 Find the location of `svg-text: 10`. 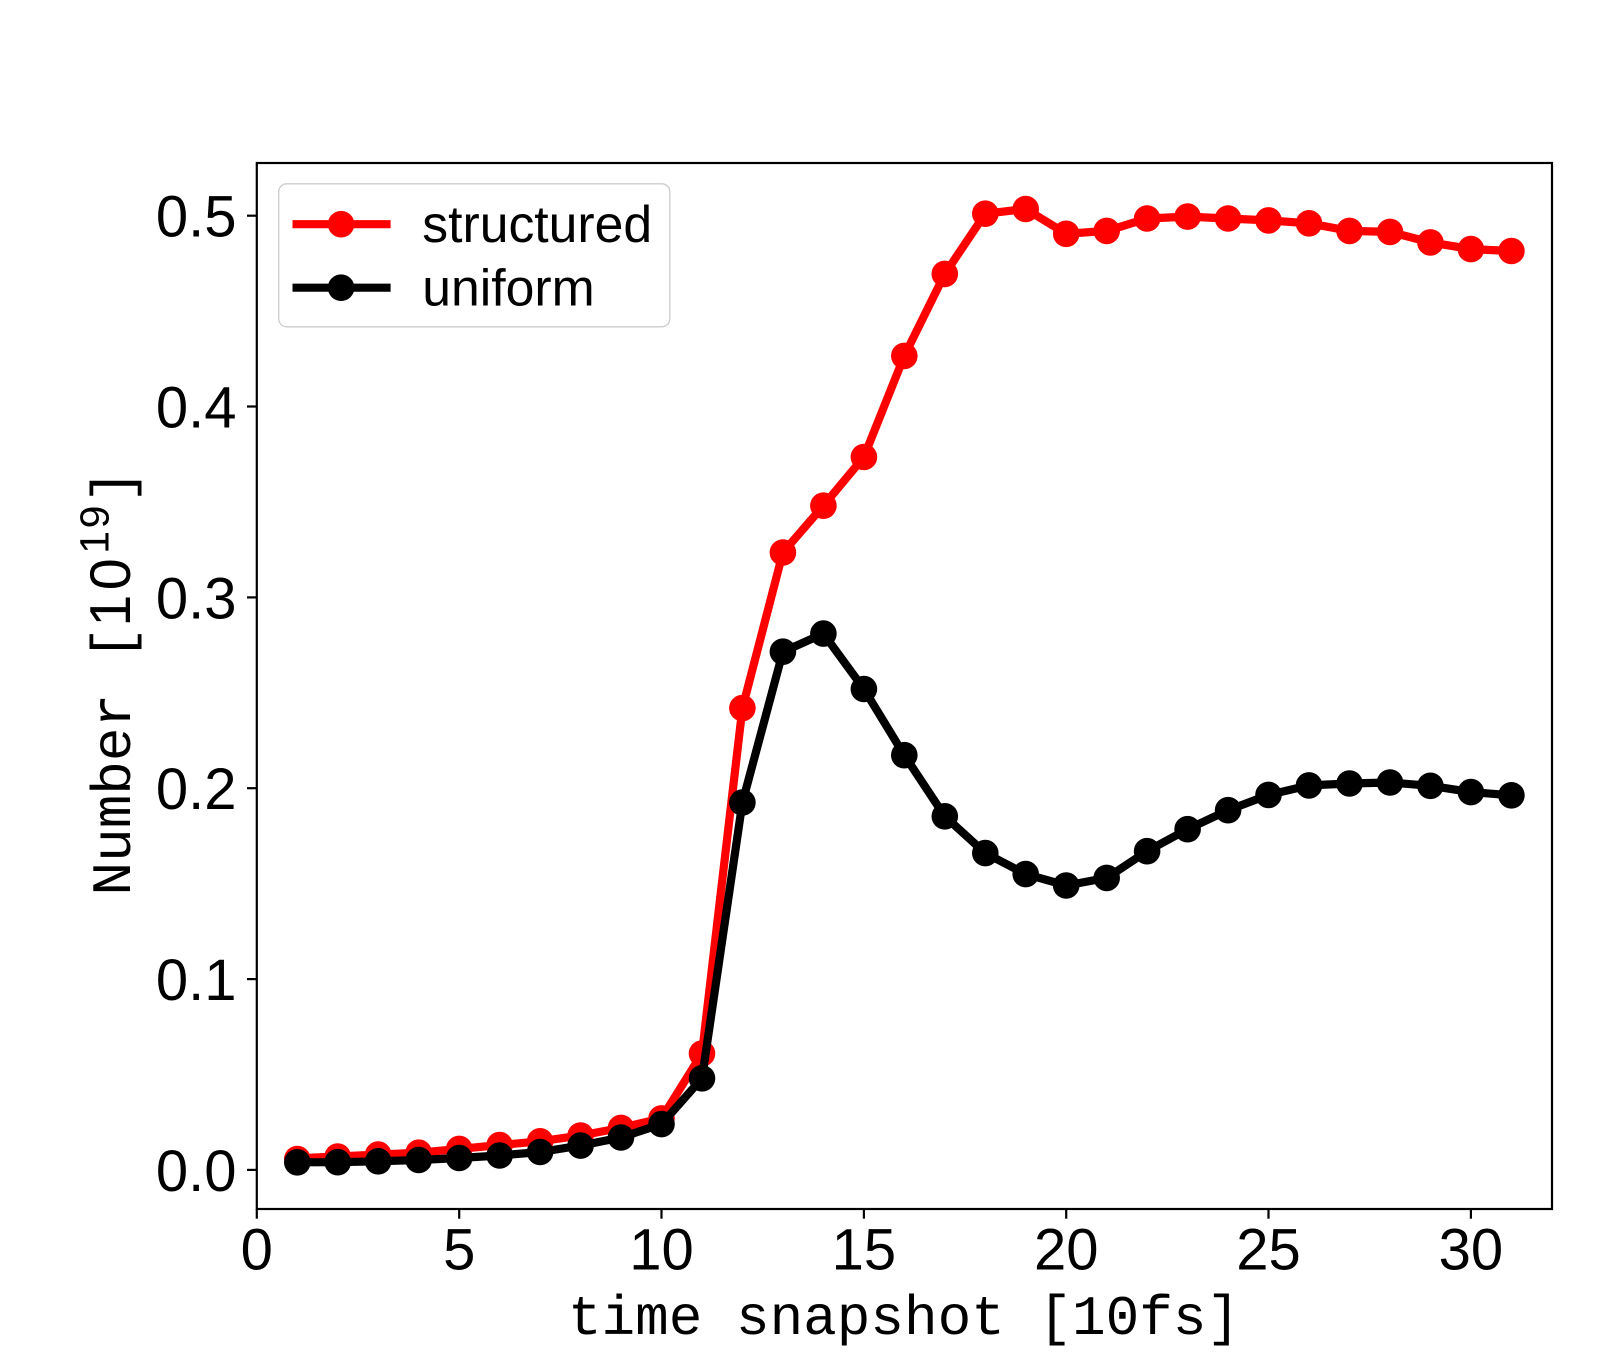

svg-text: 10 is located at coordinates (661, 1250).